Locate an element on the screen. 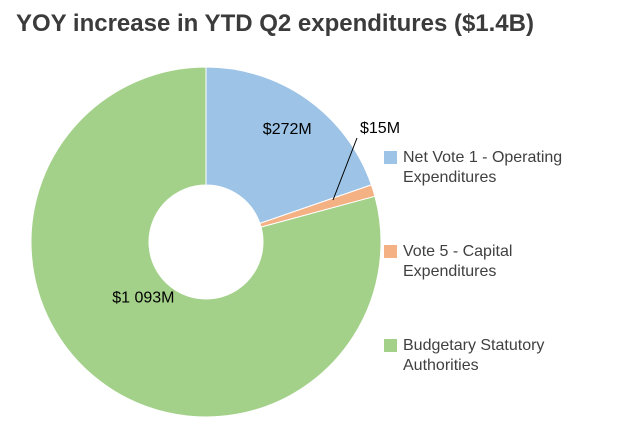 The image size is (620, 430). legend-item: Budgetary Statutory Authorities is located at coordinates (491, 356).